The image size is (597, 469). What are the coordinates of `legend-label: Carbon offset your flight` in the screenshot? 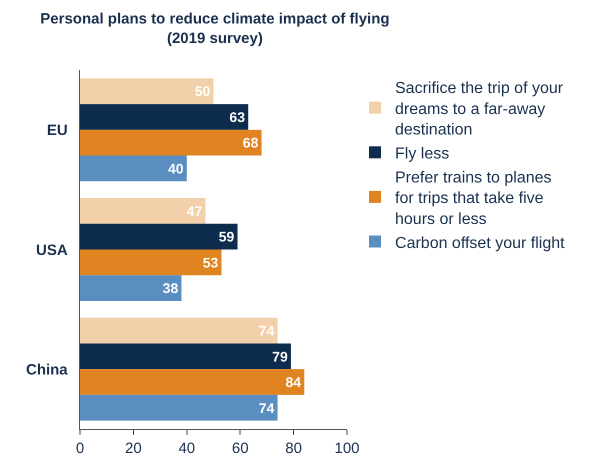 It's located at (480, 243).